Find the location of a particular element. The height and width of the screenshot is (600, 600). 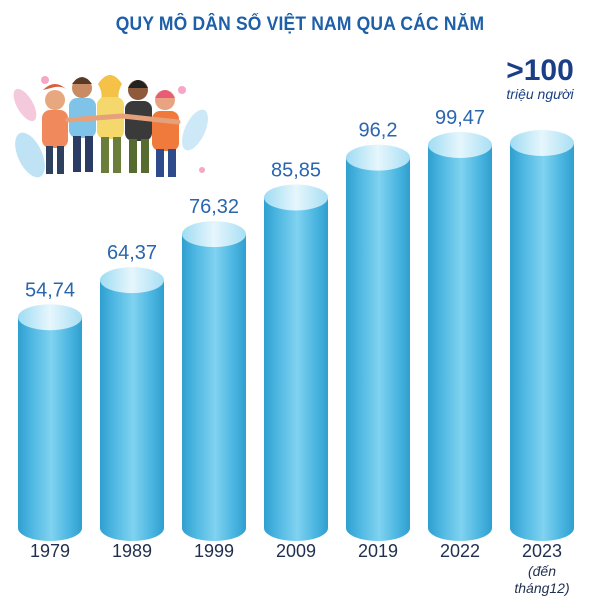

value-label-1979: 54,74 is located at coordinates (50, 290).